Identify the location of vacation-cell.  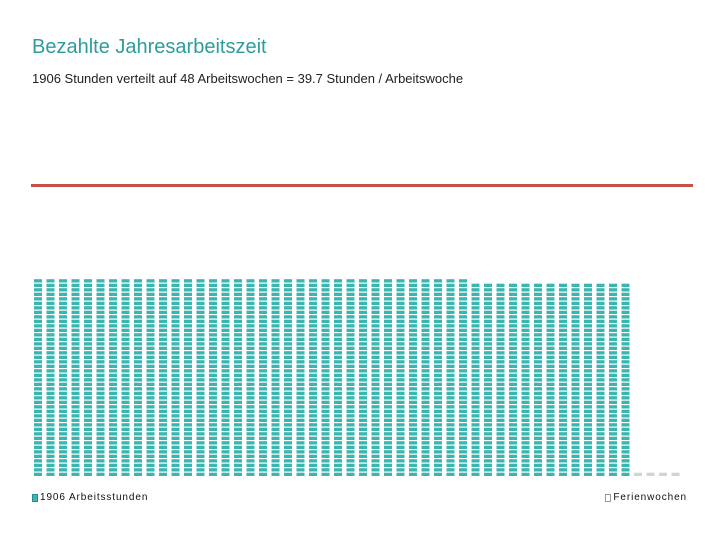
(650, 474).